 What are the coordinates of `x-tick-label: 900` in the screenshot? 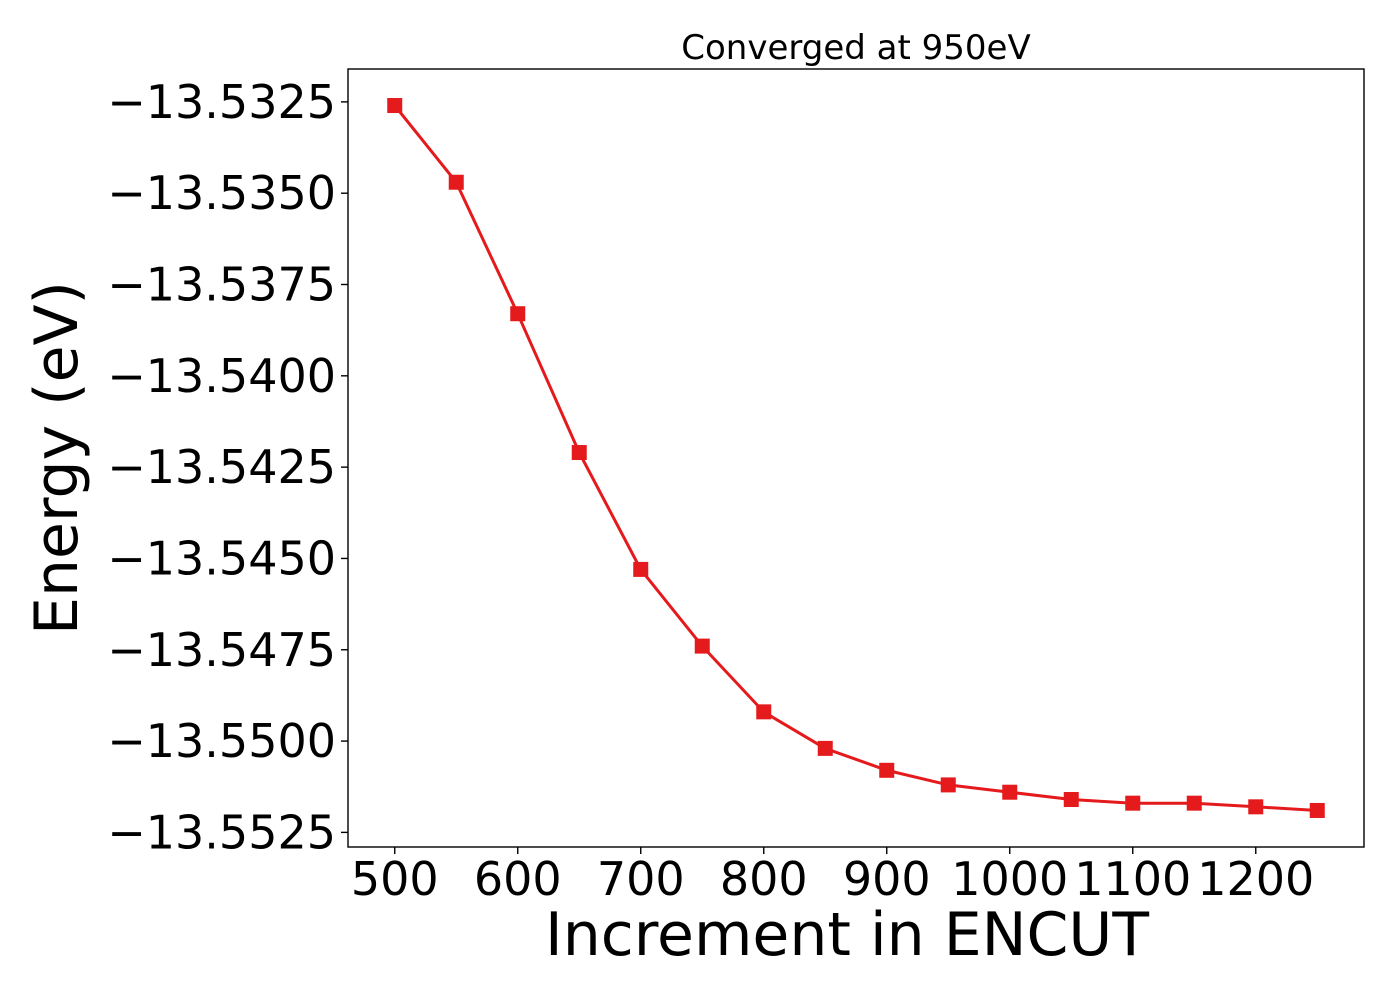 It's located at (887, 879).